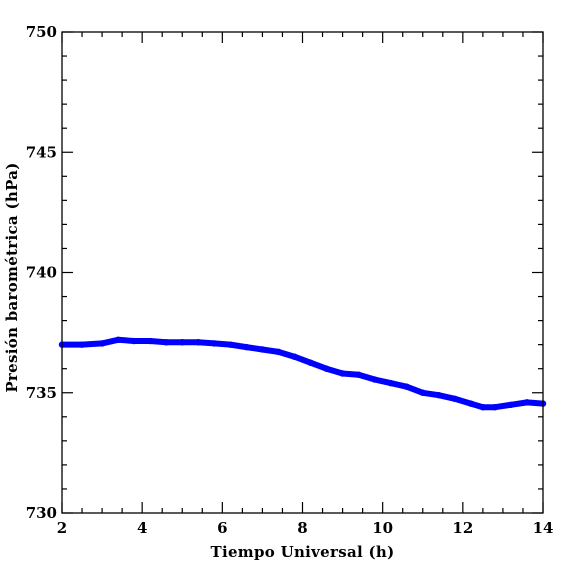  What do you see at coordinates (41, 393) in the screenshot?
I see `y-tick-label: 735` at bounding box center [41, 393].